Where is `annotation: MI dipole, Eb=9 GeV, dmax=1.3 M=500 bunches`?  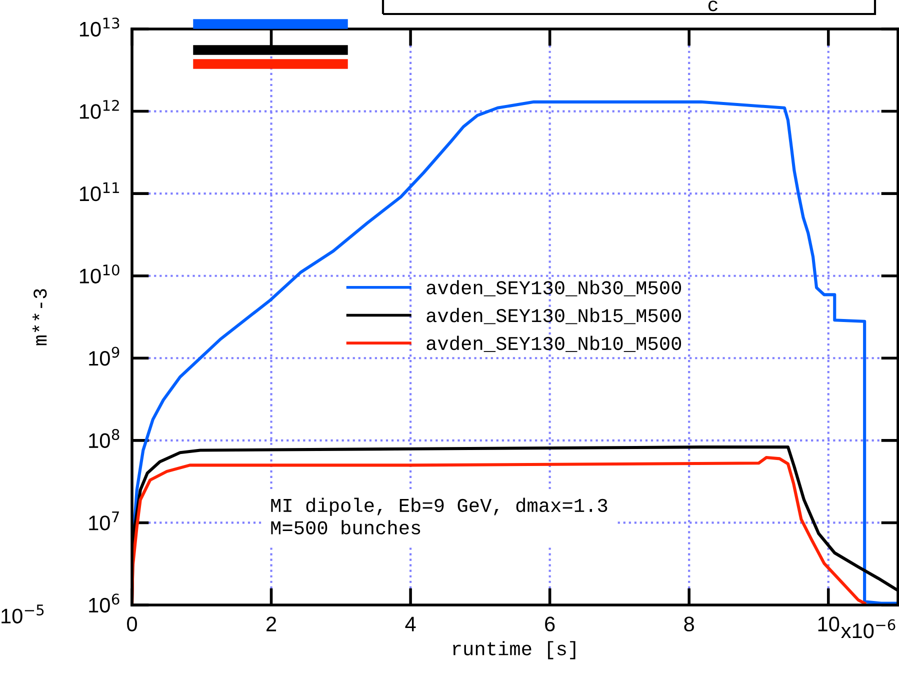
annotation: MI dipole, Eb=9 GeV, dmax=1.3 M=500 bunches is located at coordinates (439, 516).